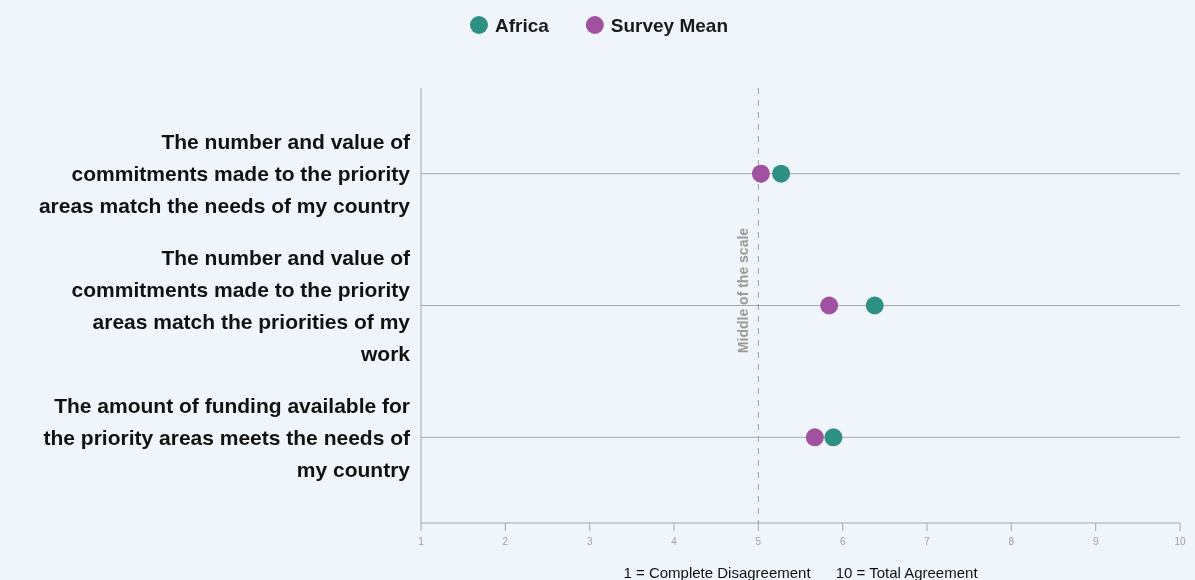  I want to click on y-tick-label: The number and value of commitments made to the priority areas match the priorities of my work, so click(241, 305).